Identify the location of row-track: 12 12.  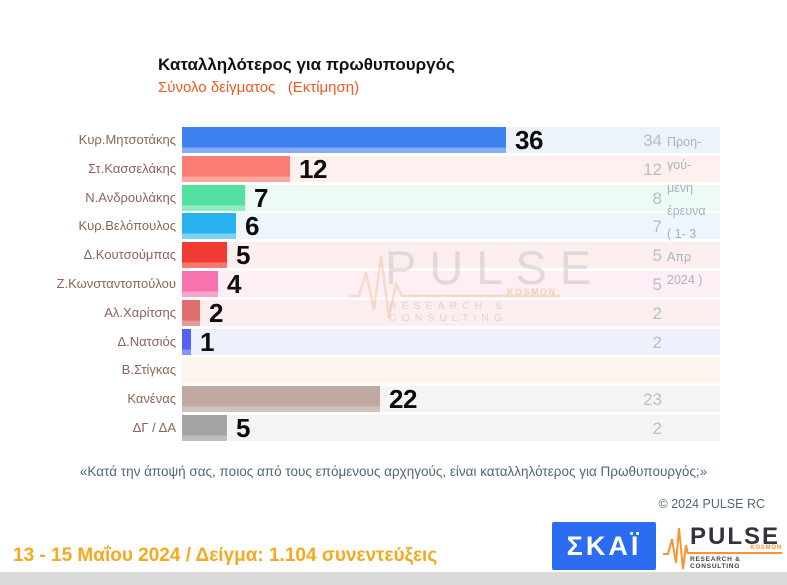
(451, 168).